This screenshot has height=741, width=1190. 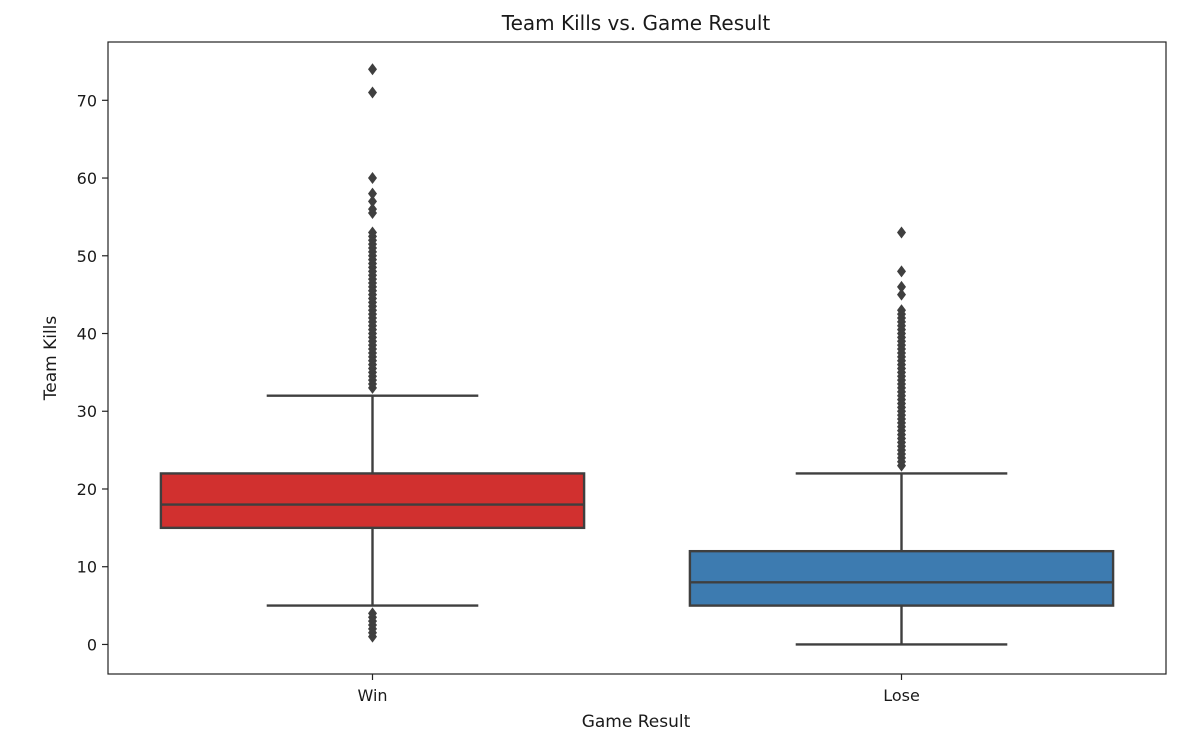 What do you see at coordinates (87, 100) in the screenshot?
I see `y-tick-label: 70` at bounding box center [87, 100].